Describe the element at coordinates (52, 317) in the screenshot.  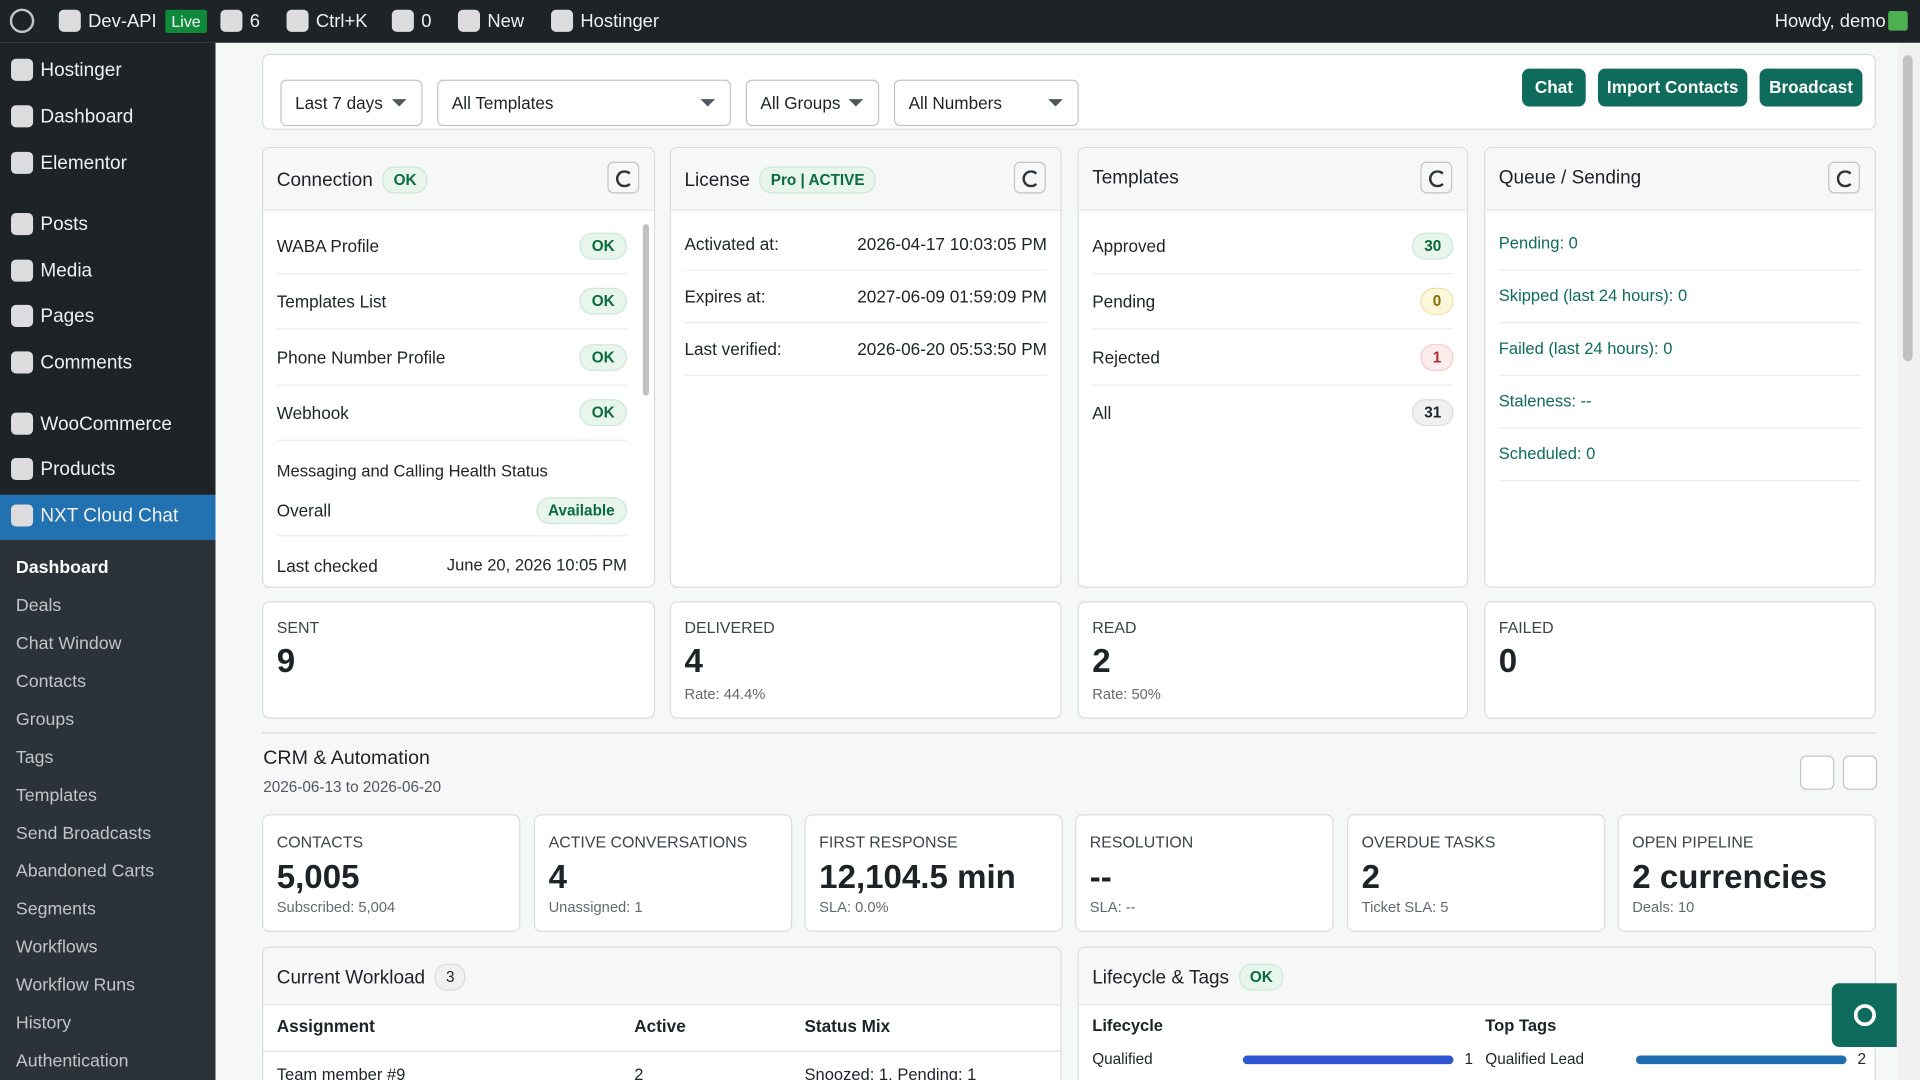
I see `menu-item: Pages` at that location.